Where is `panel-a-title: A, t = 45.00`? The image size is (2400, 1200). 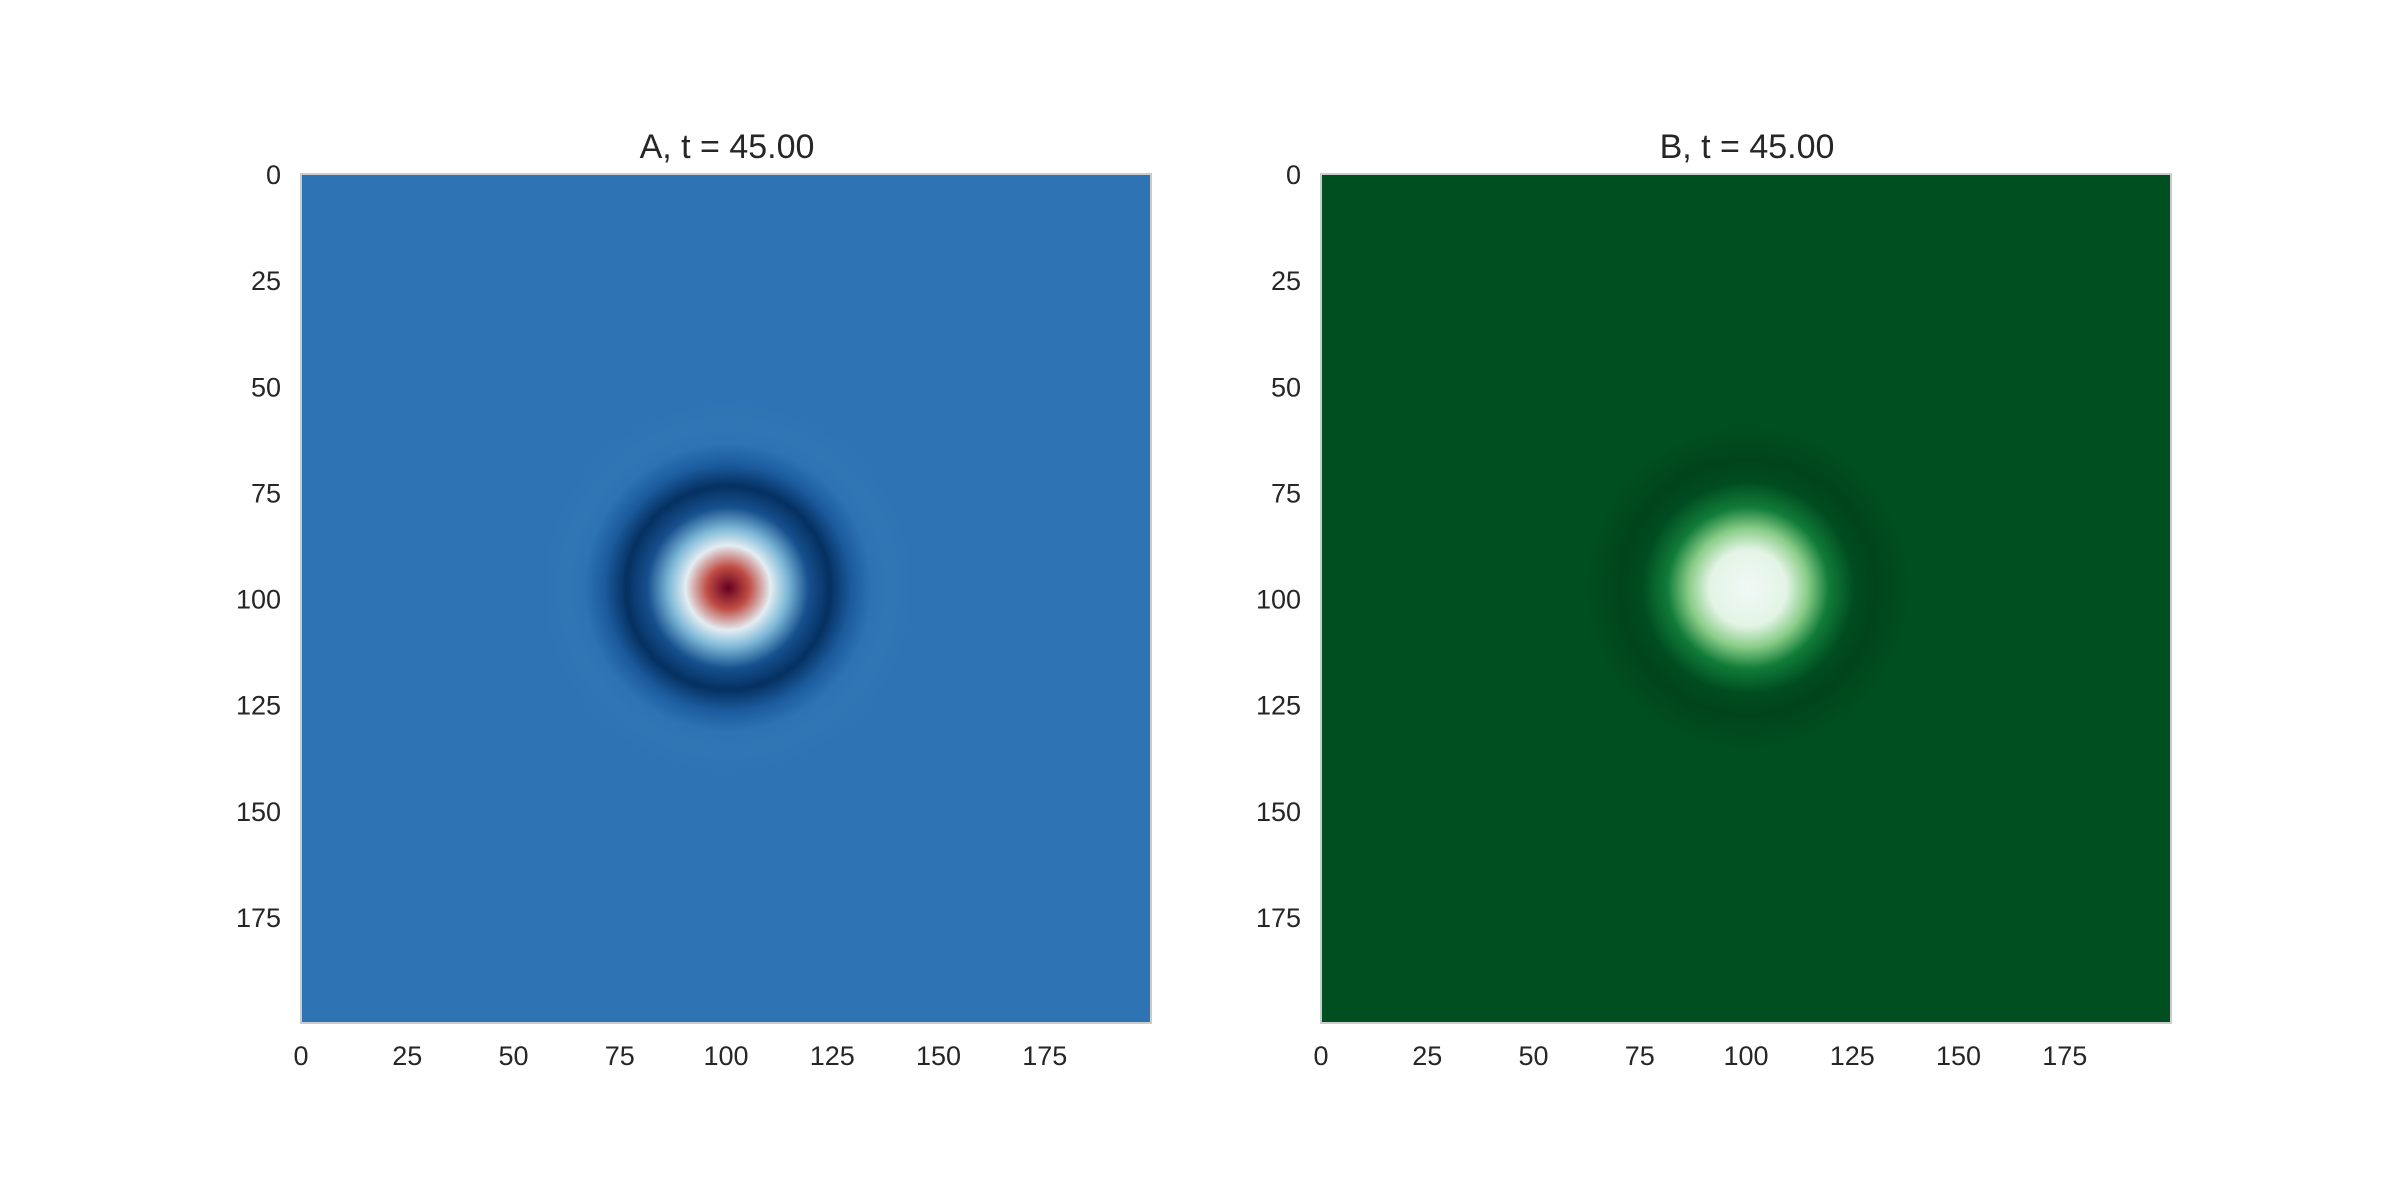
panel-a-title: A, t = 45.00 is located at coordinates (727, 147).